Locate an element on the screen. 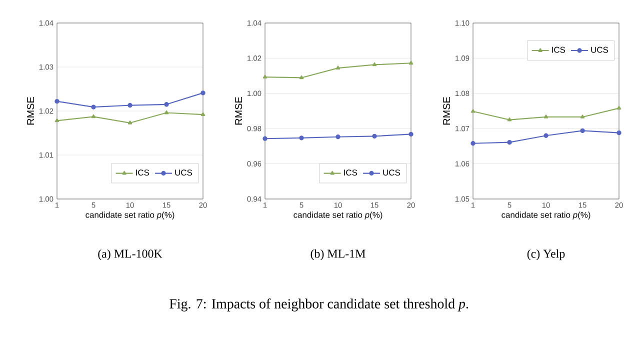 Image resolution: width=638 pixels, height=338 pixels. text: (b) ML-1M is located at coordinates (338, 254).